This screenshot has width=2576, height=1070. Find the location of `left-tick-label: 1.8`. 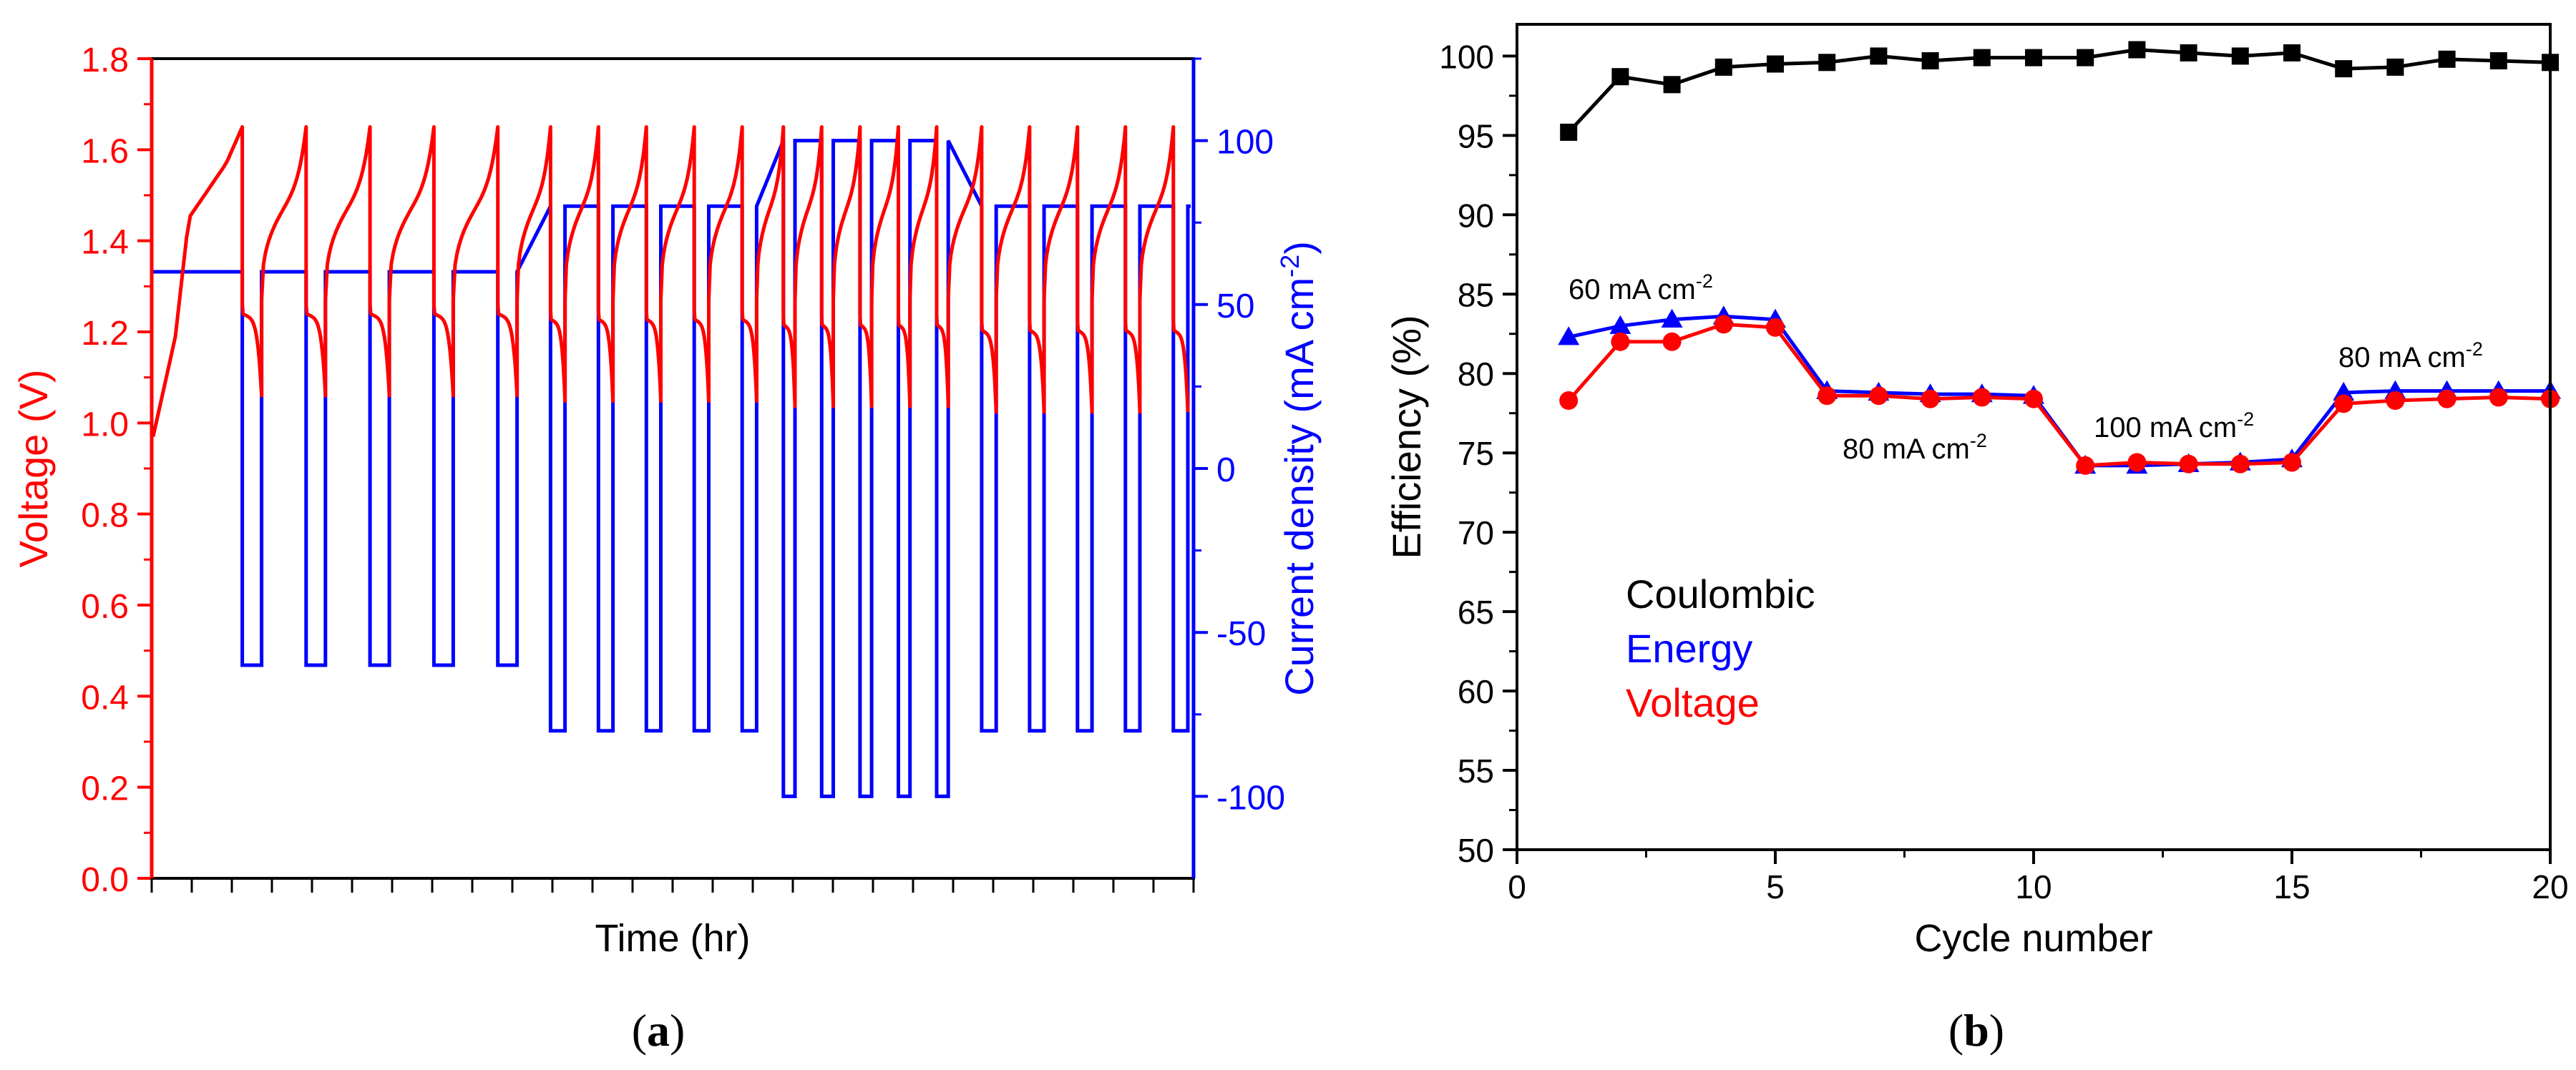

left-tick-label: 1.8 is located at coordinates (105, 60).